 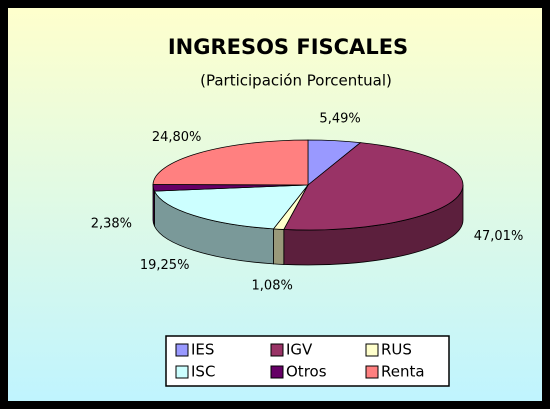 What do you see at coordinates (339, 118) in the screenshot?
I see `value-label: 5,49%` at bounding box center [339, 118].